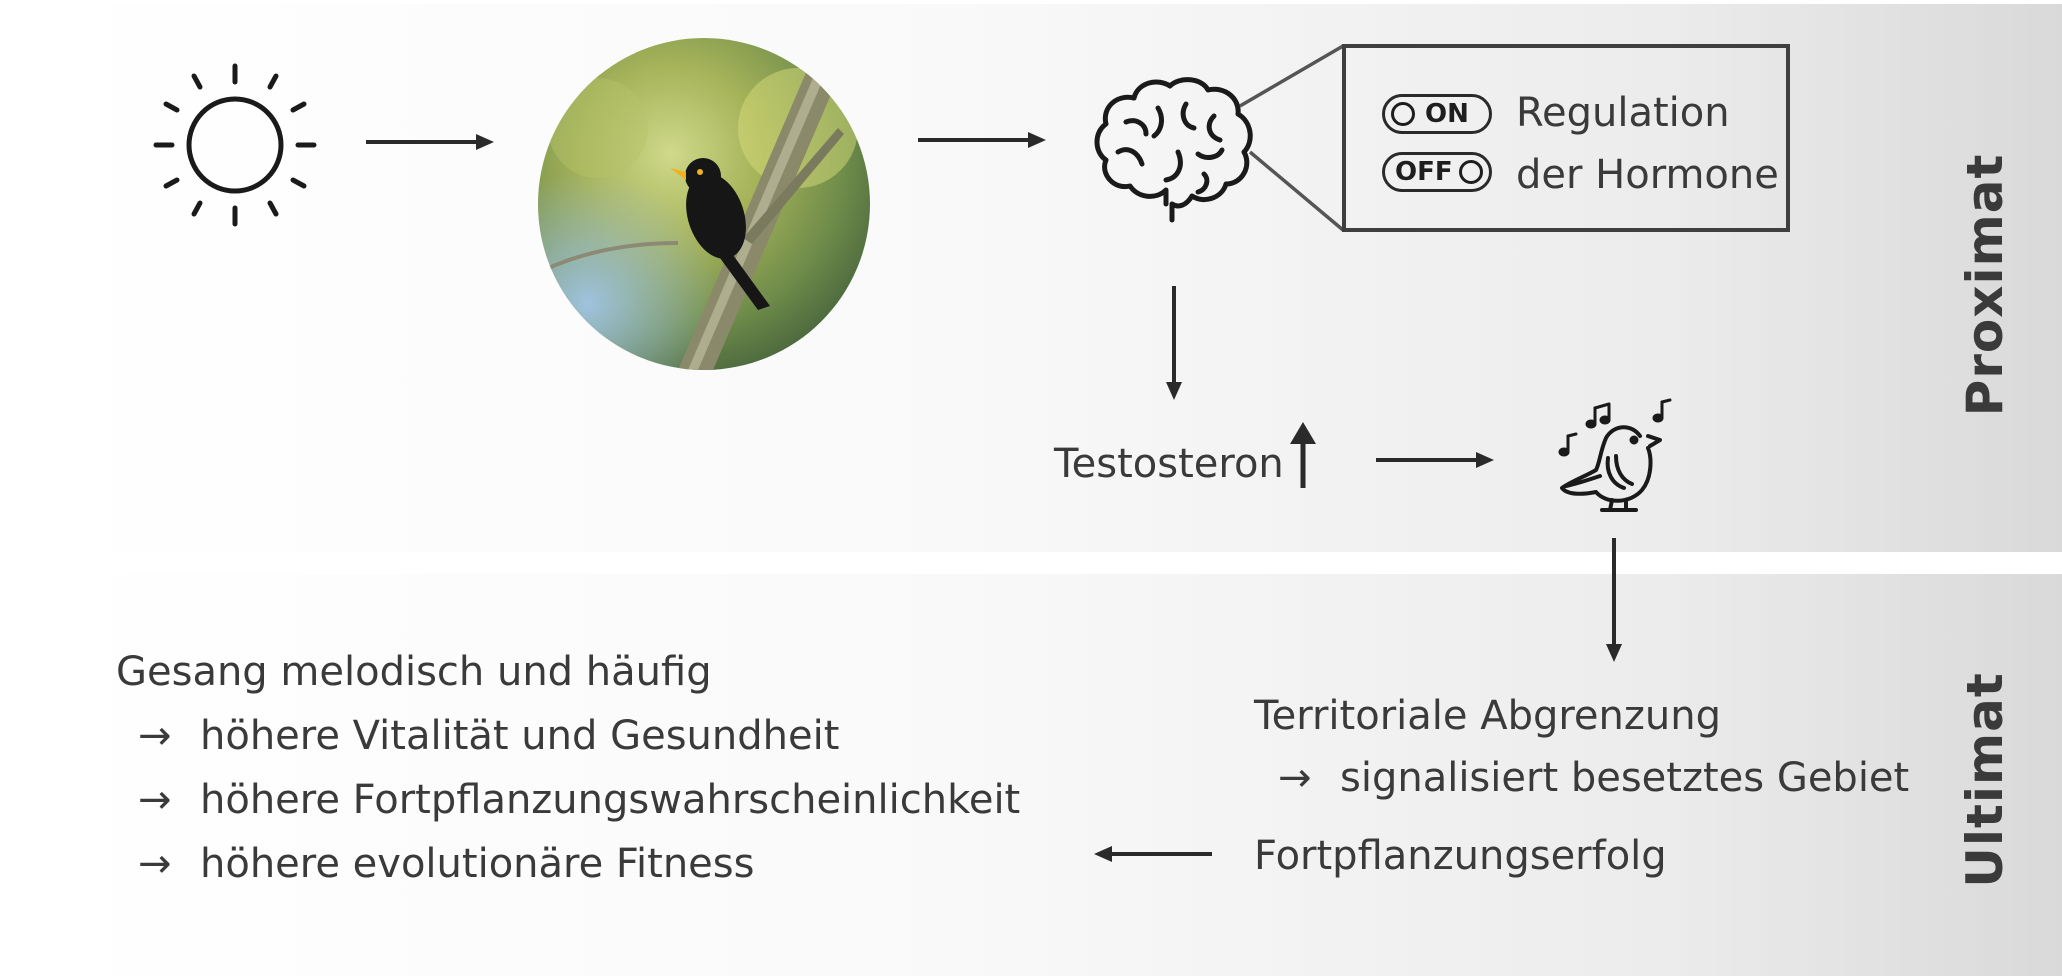 The width and height of the screenshot is (2062, 980). What do you see at coordinates (1611, 468) in the screenshot?
I see `singing-bird-icon` at bounding box center [1611, 468].